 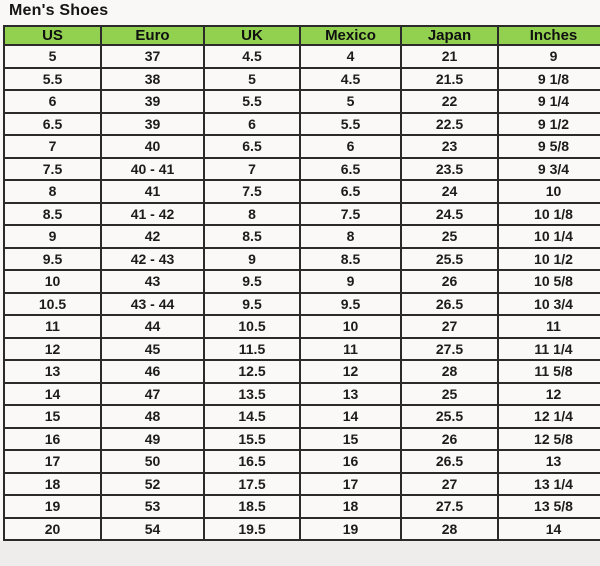 What do you see at coordinates (152, 78) in the screenshot?
I see `table-cell: 38` at bounding box center [152, 78].